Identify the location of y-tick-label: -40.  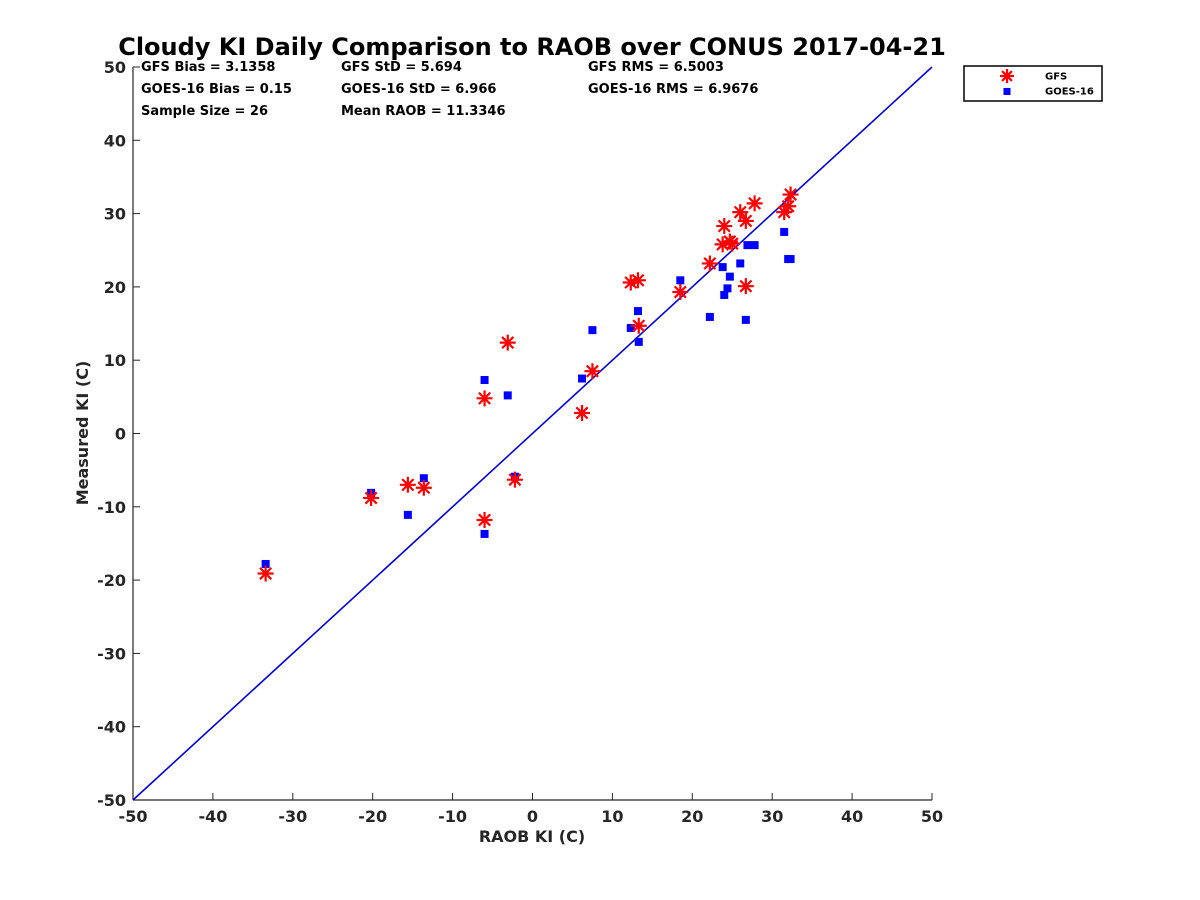
(111, 727).